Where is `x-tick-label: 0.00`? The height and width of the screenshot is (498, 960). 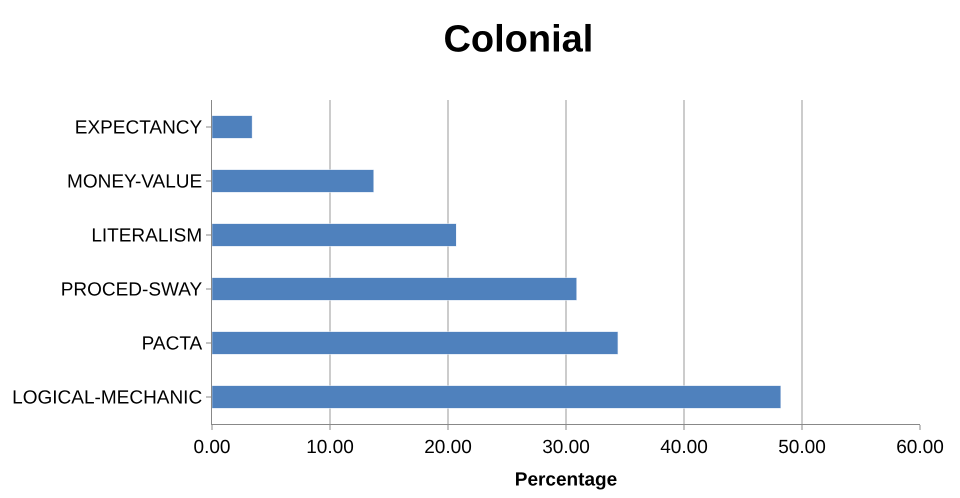 x-tick-label: 0.00 is located at coordinates (212, 447).